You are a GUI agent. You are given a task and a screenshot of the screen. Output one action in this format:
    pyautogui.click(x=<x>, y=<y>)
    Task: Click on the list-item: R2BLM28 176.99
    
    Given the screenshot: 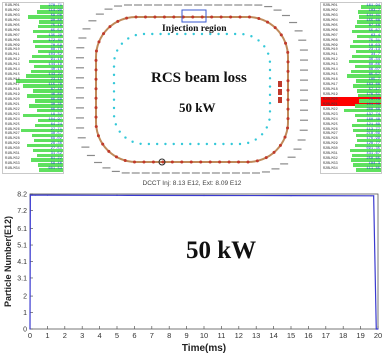 What is the action you would take?
    pyautogui.click(x=351, y=140)
    